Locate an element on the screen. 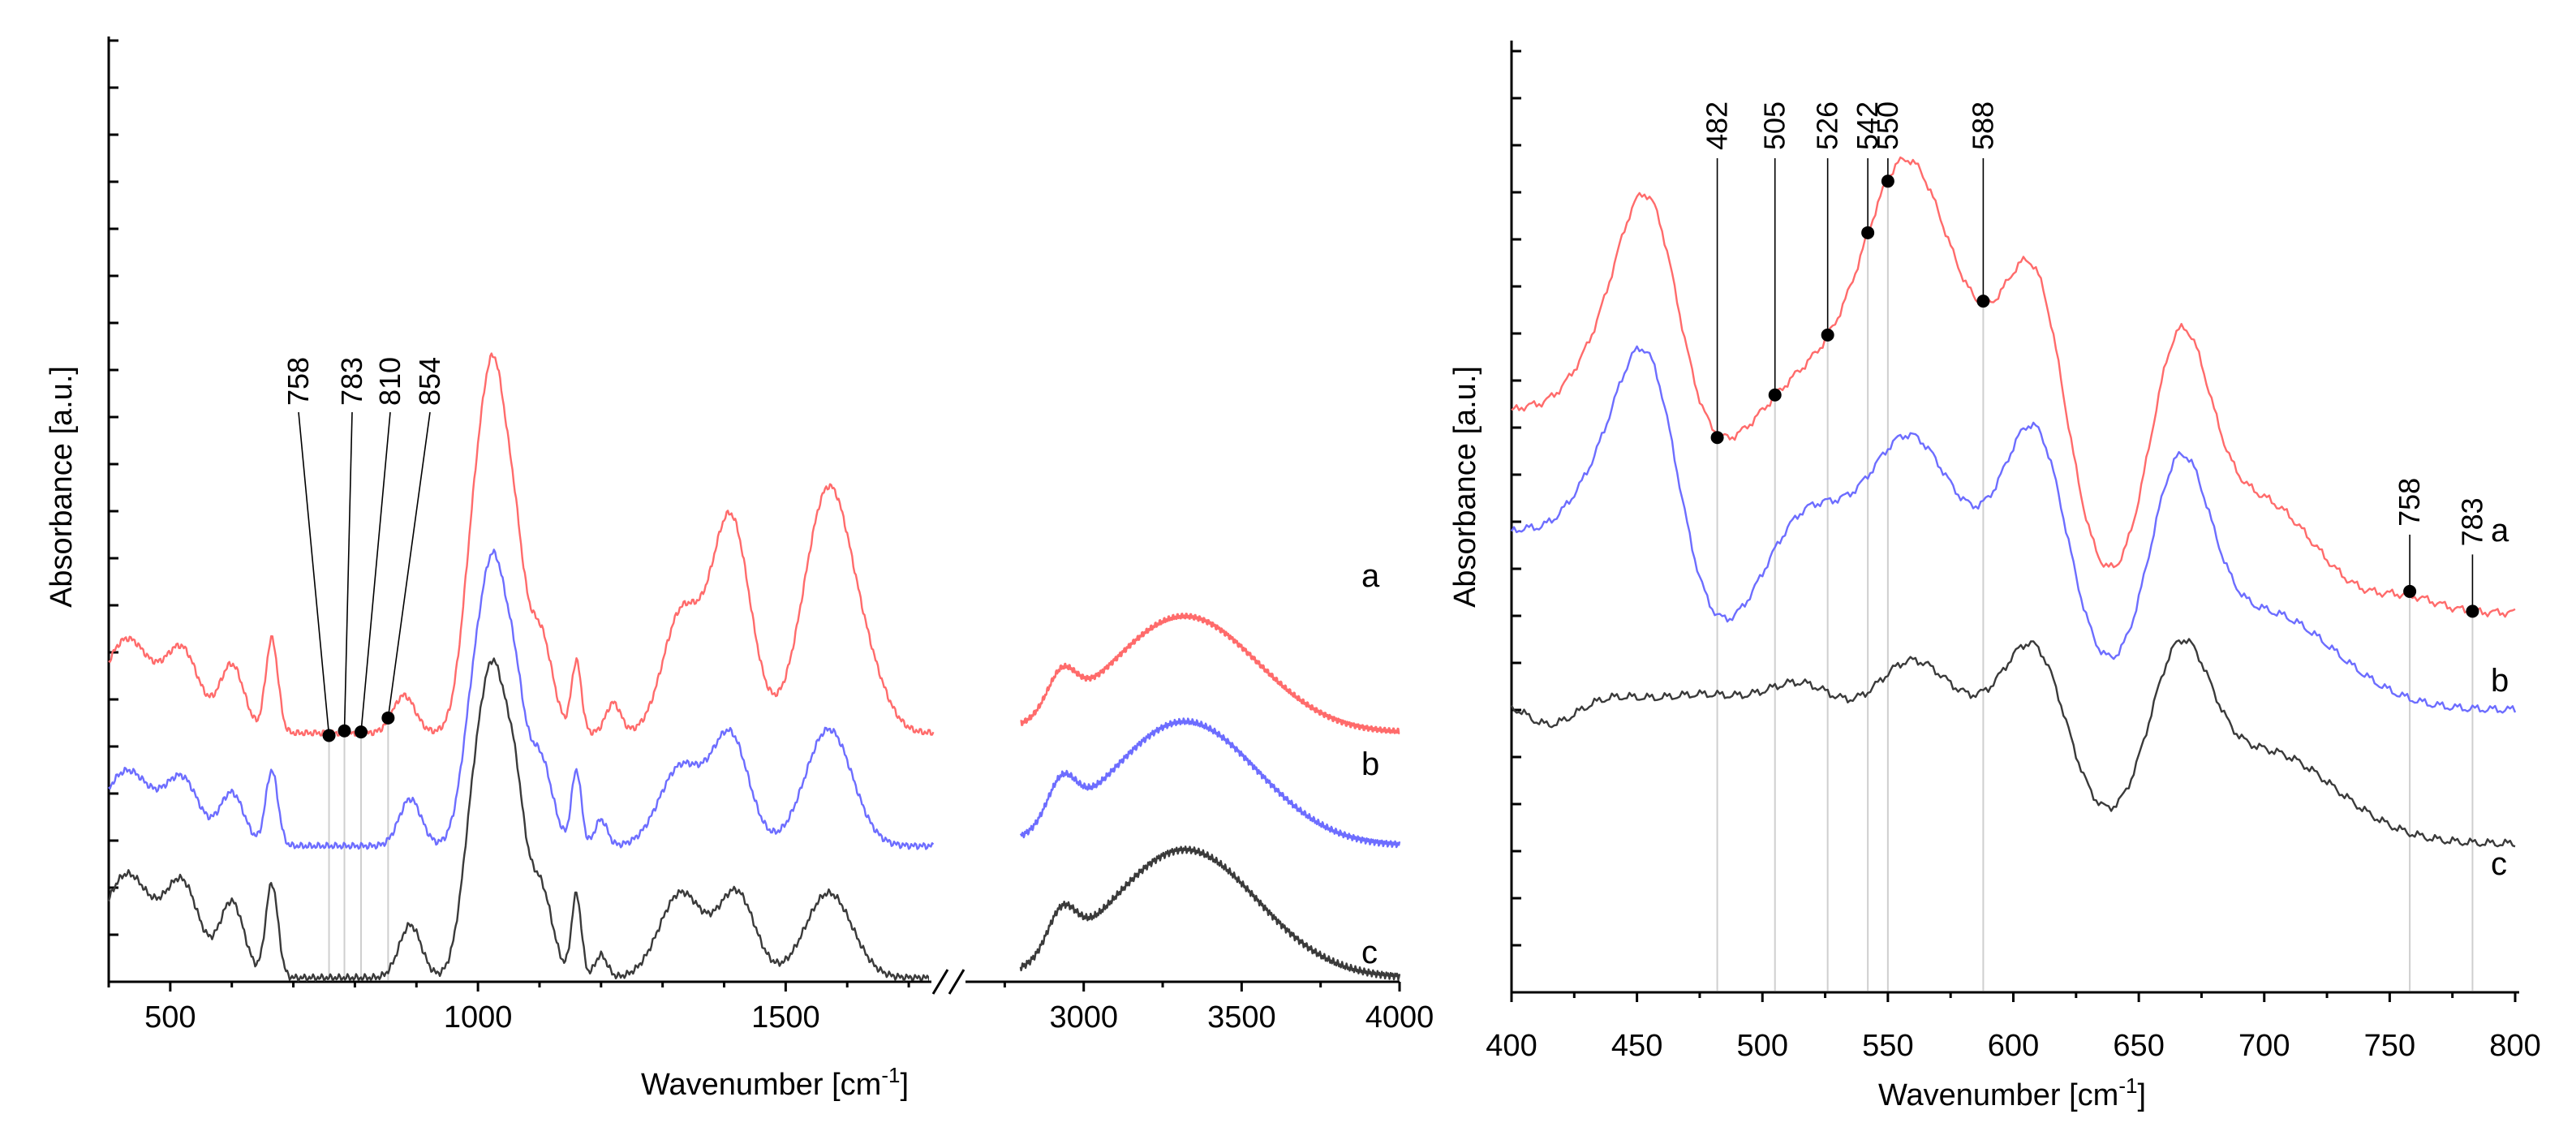  right-x-tick-label: 600 is located at coordinates (2013, 1046).